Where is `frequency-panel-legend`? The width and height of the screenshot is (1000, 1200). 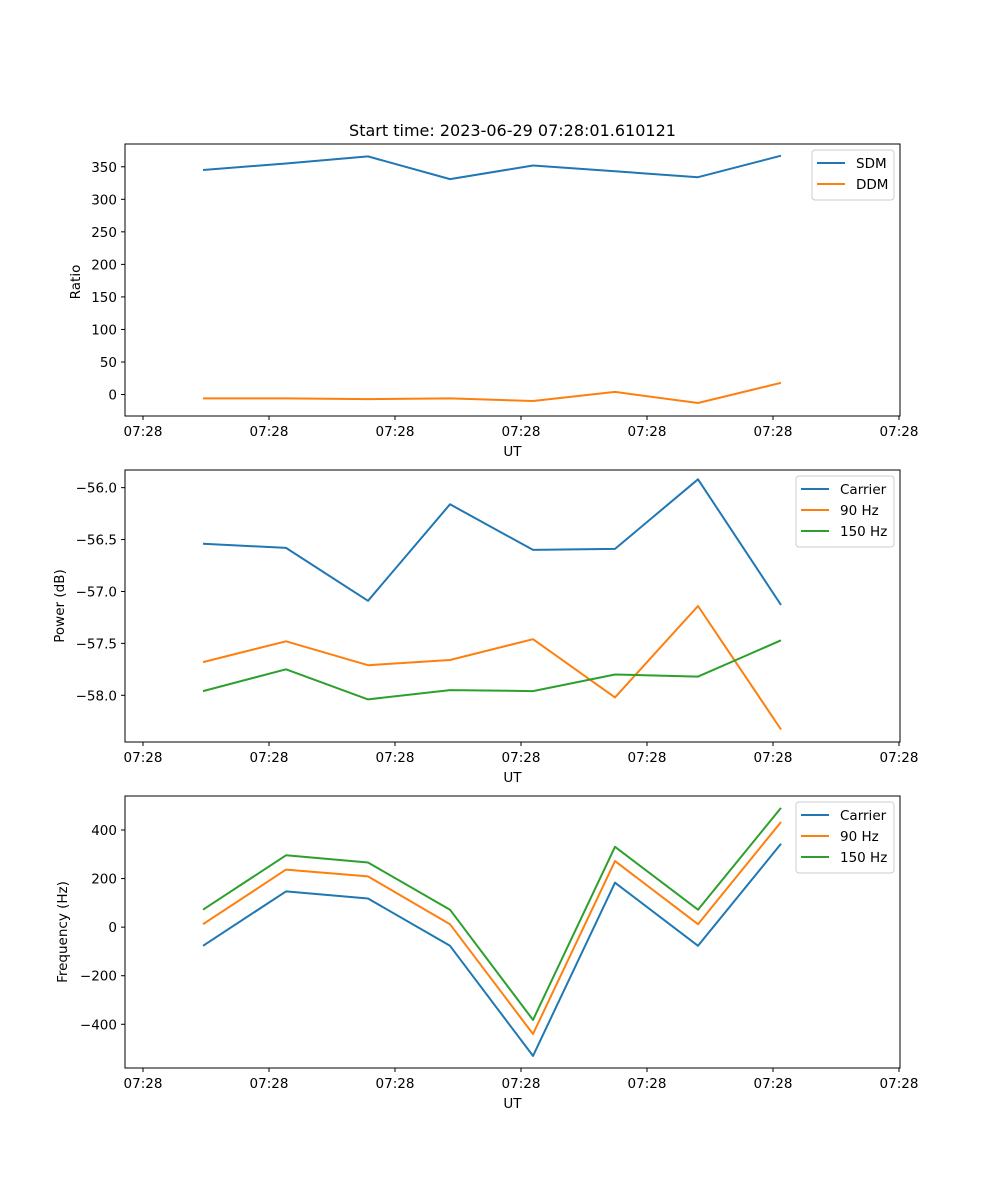
frequency-panel-legend is located at coordinates (845, 837).